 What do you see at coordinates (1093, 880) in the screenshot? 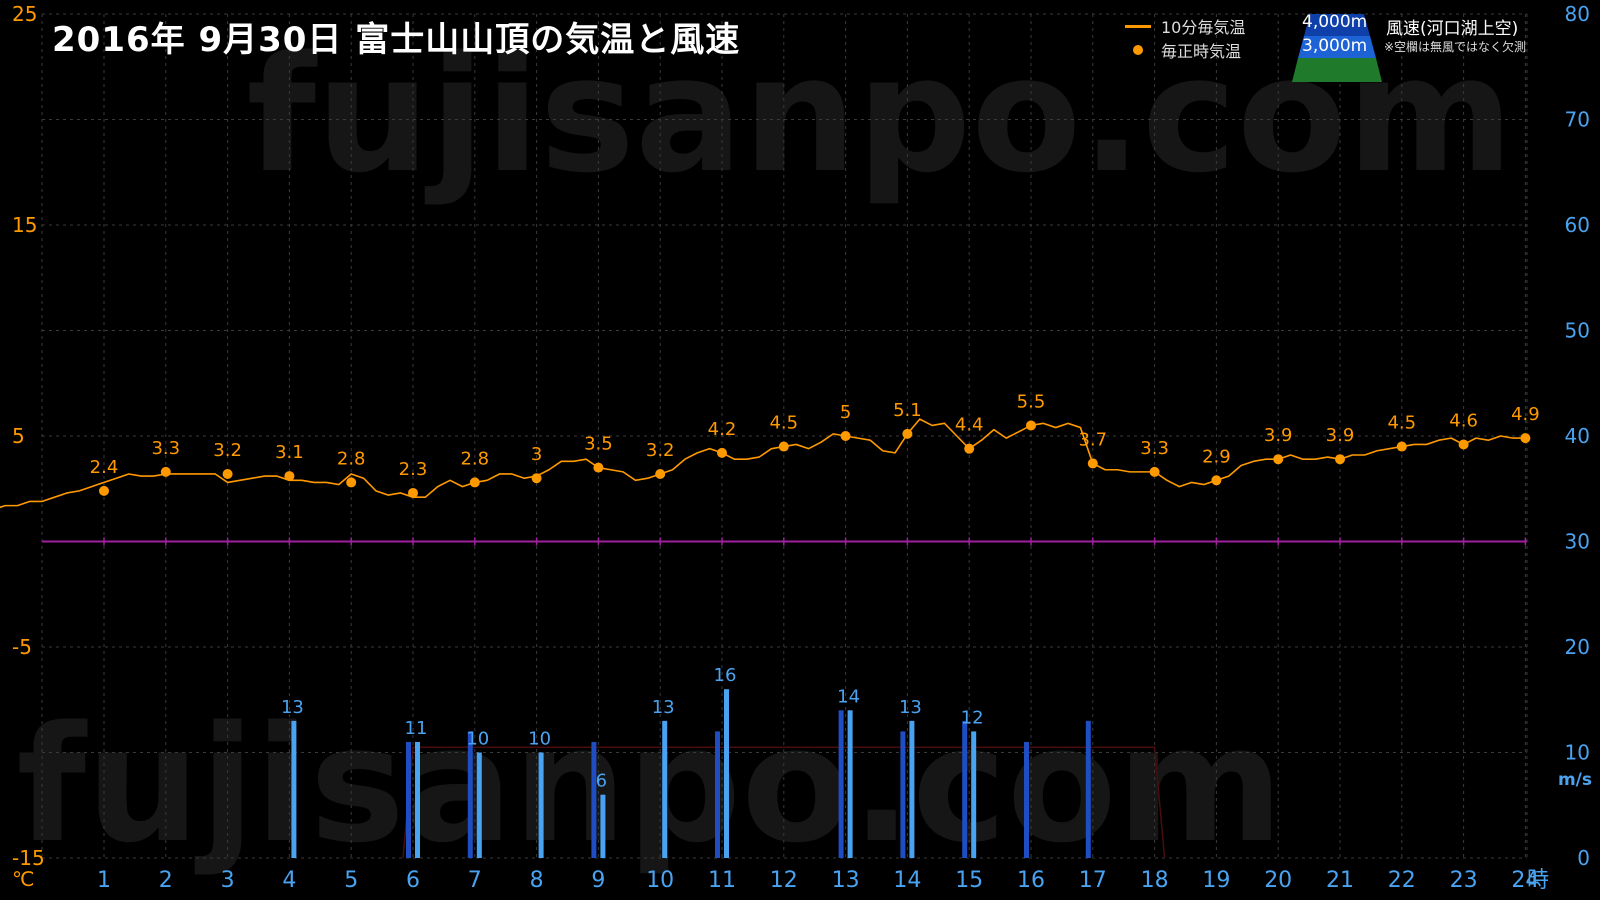
I see `x-axis-tick-label: 17` at bounding box center [1093, 880].